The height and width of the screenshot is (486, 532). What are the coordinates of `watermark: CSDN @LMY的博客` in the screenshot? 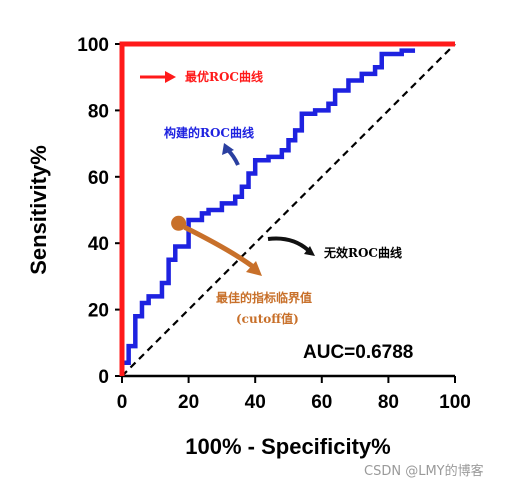 It's located at (424, 471).